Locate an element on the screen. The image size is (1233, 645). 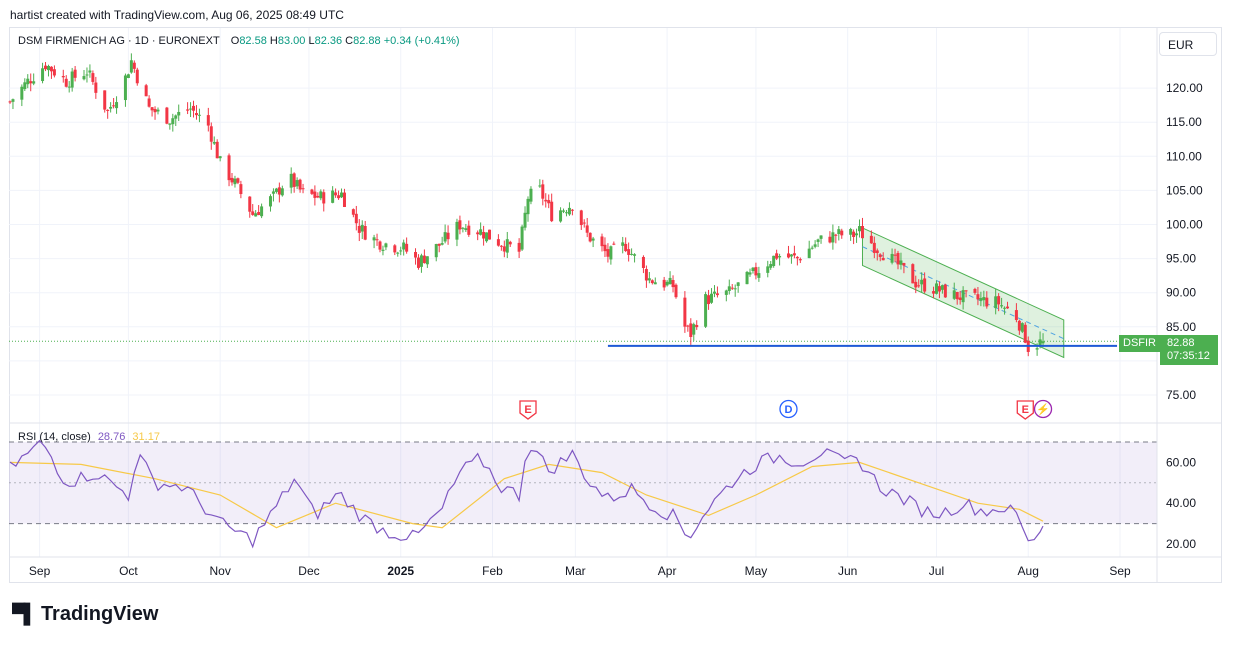
price-tick-label: 90.00 is located at coordinates (1181, 293).